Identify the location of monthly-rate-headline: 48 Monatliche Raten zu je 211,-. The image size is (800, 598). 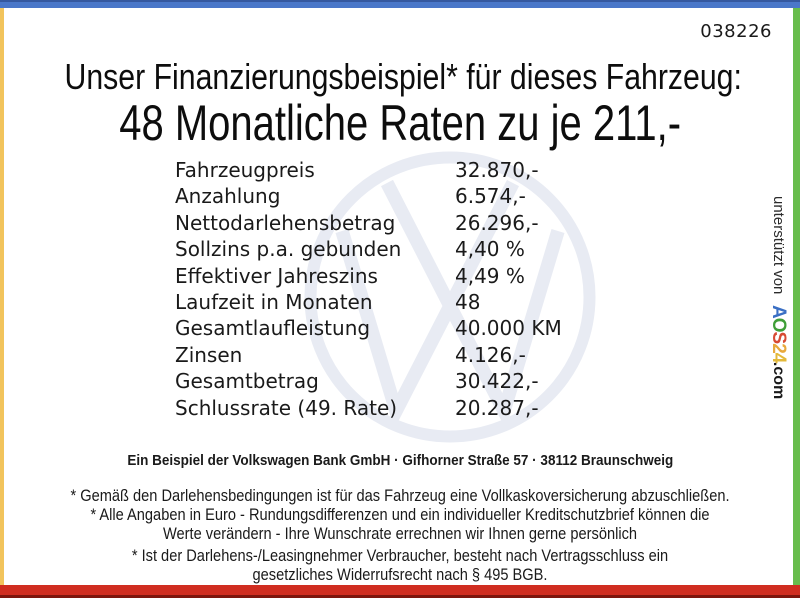
(400, 123).